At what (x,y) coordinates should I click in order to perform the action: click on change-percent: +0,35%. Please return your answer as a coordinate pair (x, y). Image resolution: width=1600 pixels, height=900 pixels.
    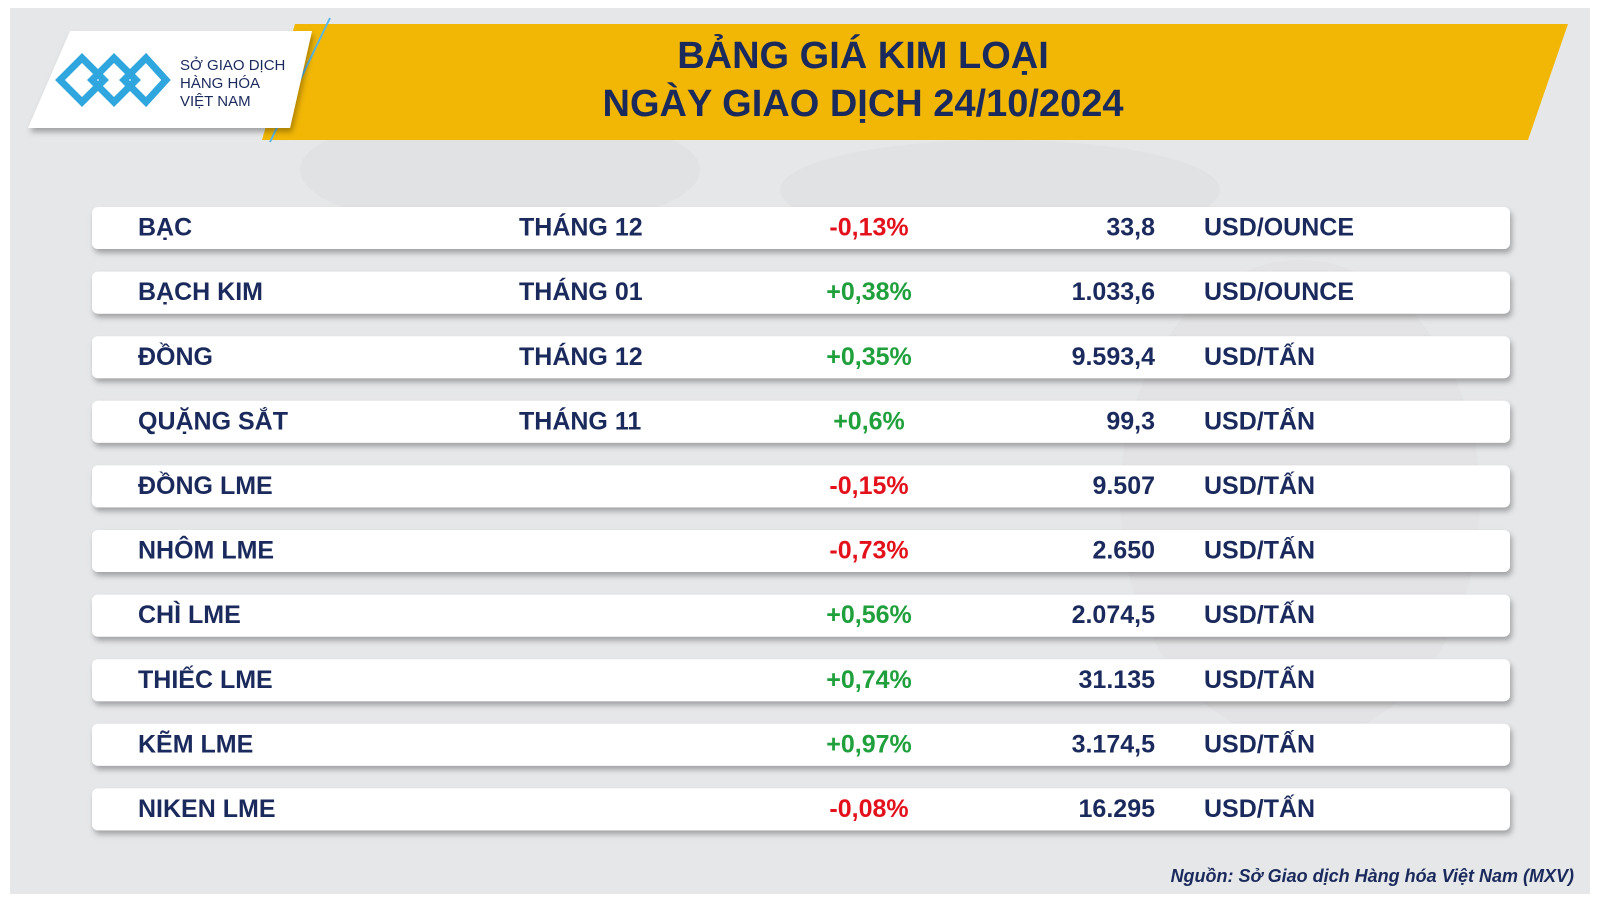
    Looking at the image, I should click on (869, 357).